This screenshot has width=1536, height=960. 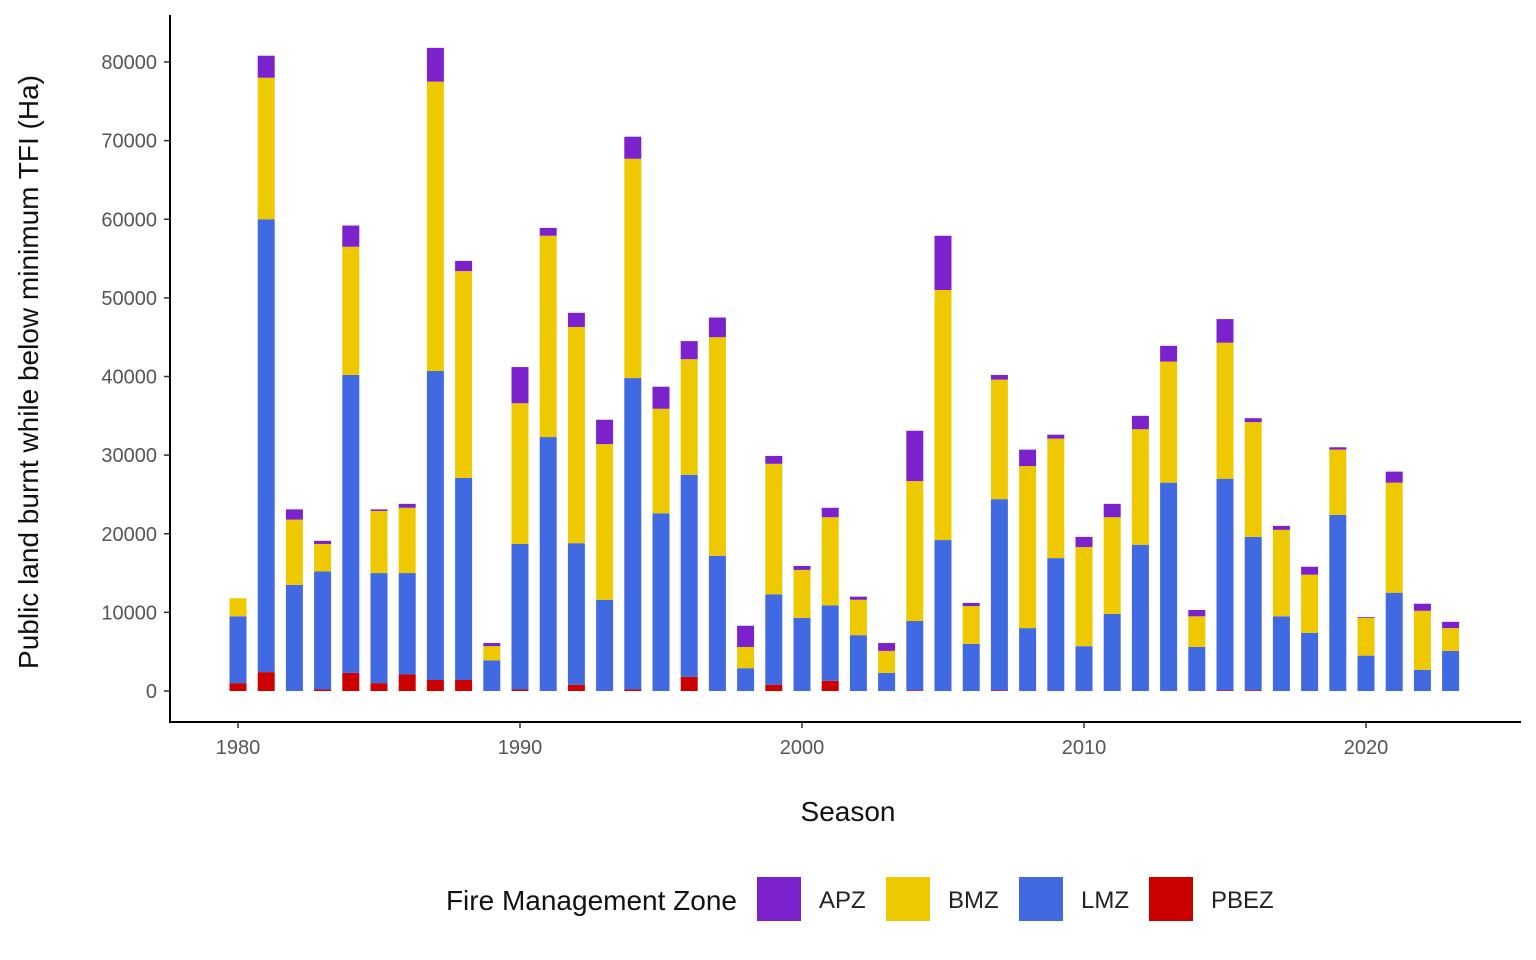 I want to click on bar-lmz-2019, so click(x=1338, y=602).